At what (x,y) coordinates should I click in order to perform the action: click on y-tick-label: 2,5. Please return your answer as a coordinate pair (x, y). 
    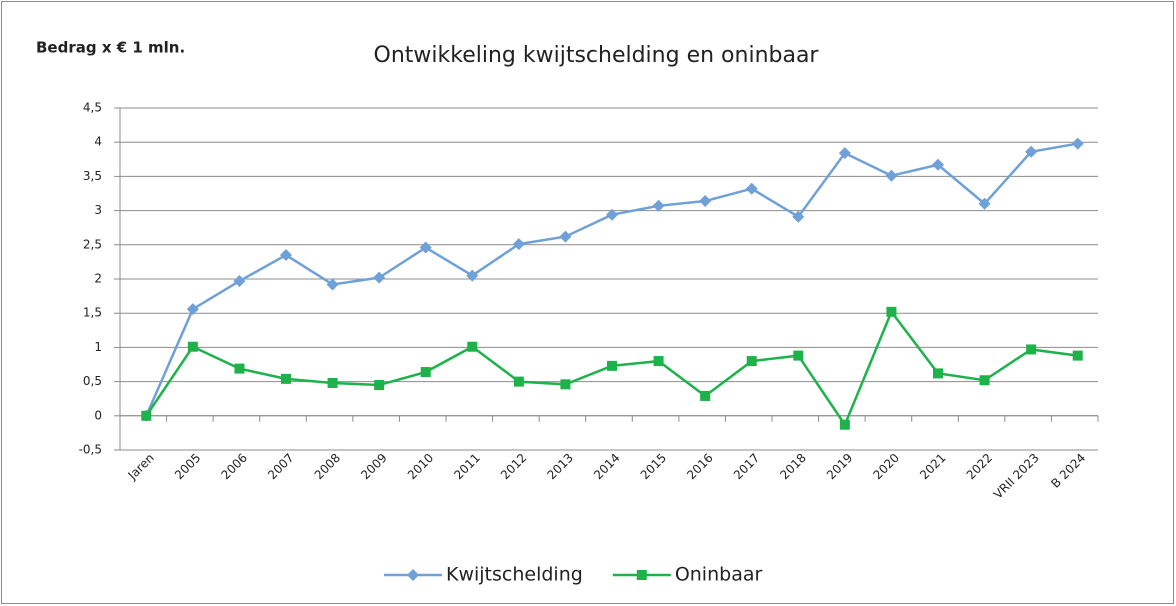
    Looking at the image, I should click on (92, 244).